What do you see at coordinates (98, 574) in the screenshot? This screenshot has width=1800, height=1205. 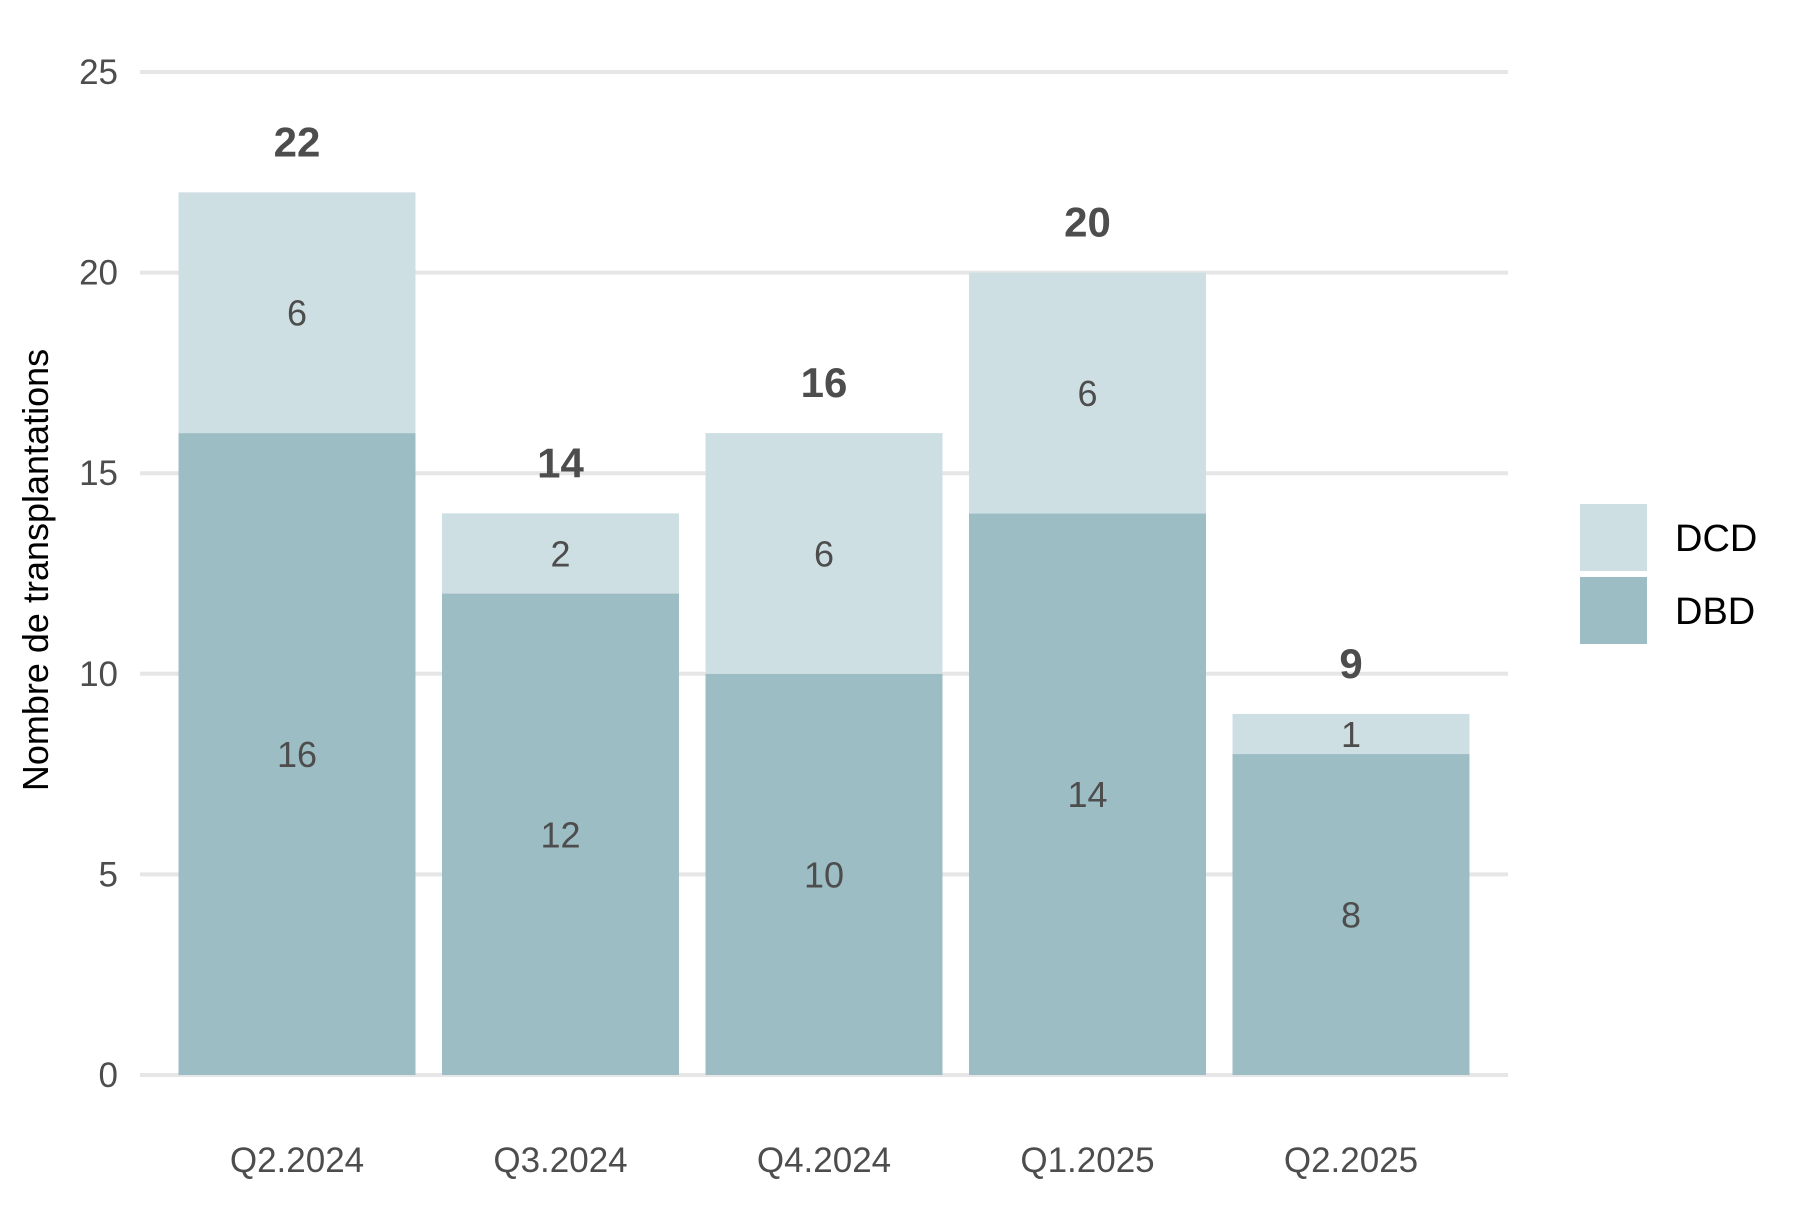 I see `y-axis-ticks: 0 5 10 15 20 25` at bounding box center [98, 574].